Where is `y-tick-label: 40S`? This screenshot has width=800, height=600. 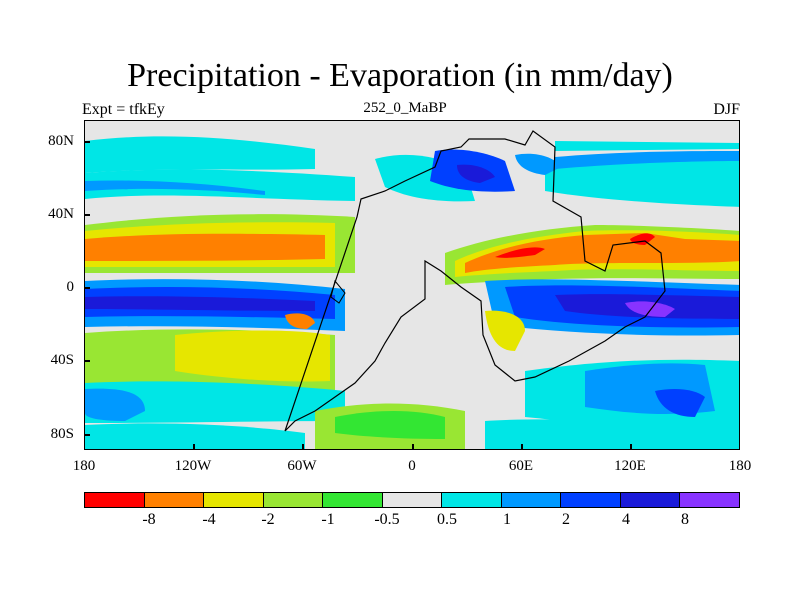 y-tick-label: 40S is located at coordinates (62, 360).